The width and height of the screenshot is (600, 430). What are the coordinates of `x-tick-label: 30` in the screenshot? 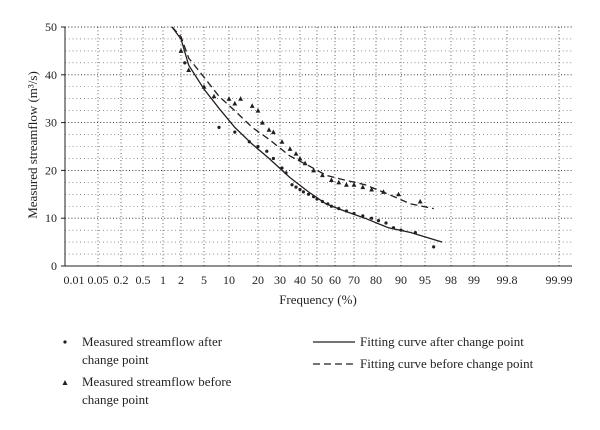 It's located at (280, 280).